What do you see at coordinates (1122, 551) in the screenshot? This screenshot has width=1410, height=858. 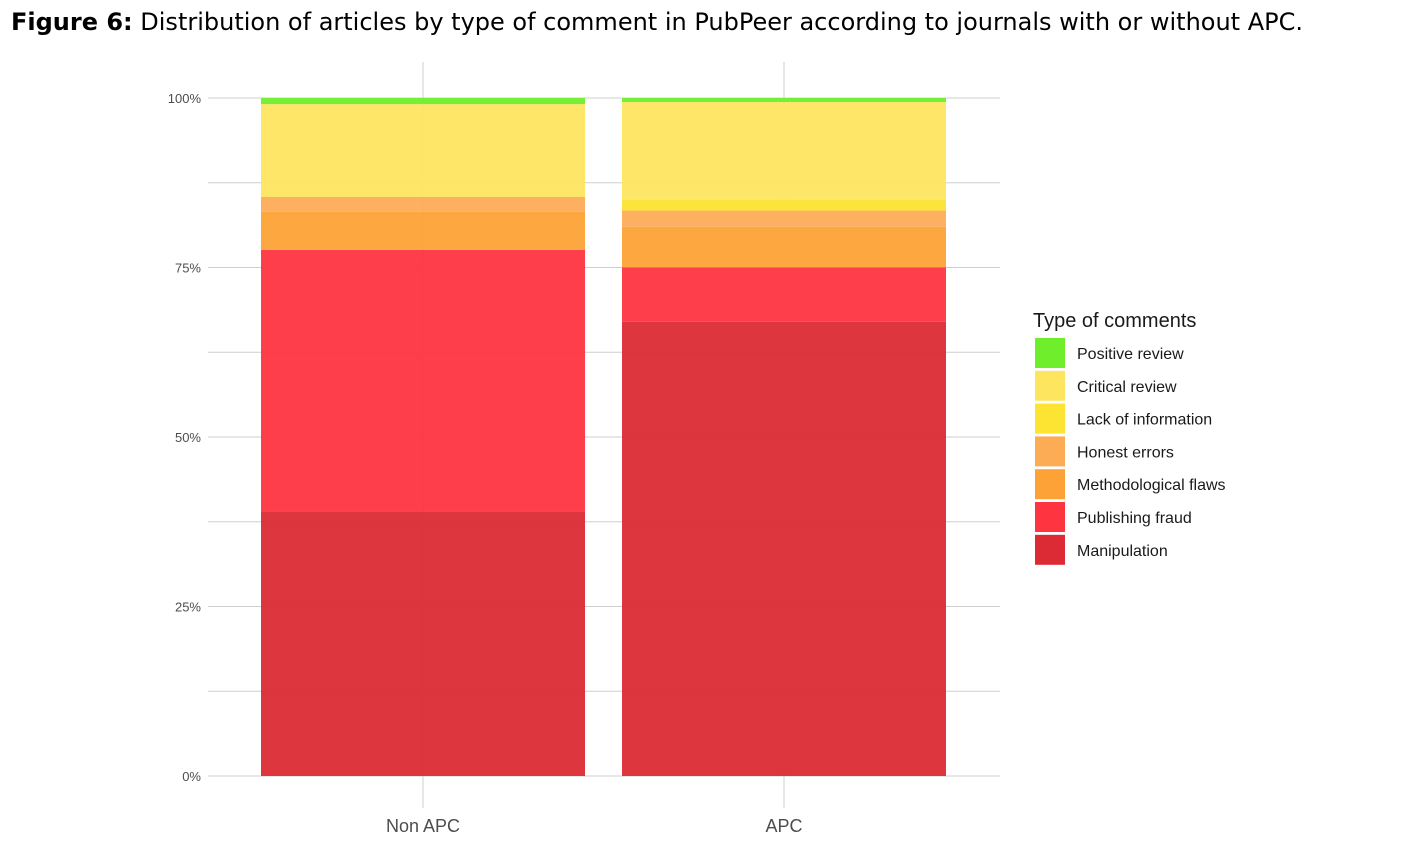 I see `legend-label: Manipulation` at bounding box center [1122, 551].